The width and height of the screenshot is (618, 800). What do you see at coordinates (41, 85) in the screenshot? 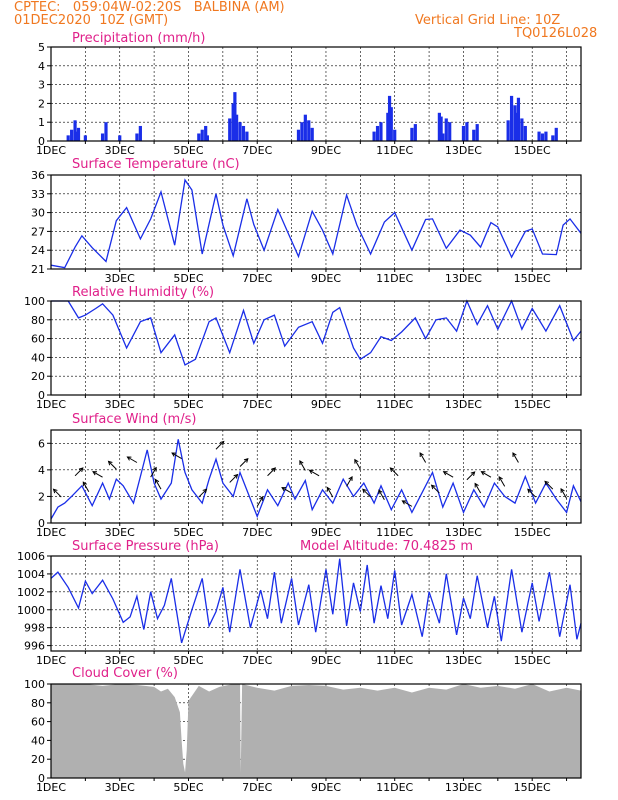
I see `y-tick-label: 3` at bounding box center [41, 85].